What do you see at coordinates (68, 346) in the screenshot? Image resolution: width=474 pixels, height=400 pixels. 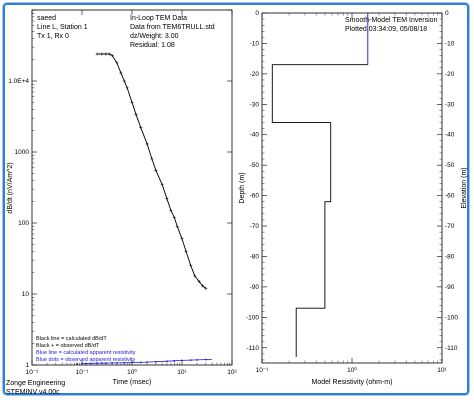 I see `legend-line-2: Black + = observed dB/dT` at bounding box center [68, 346].